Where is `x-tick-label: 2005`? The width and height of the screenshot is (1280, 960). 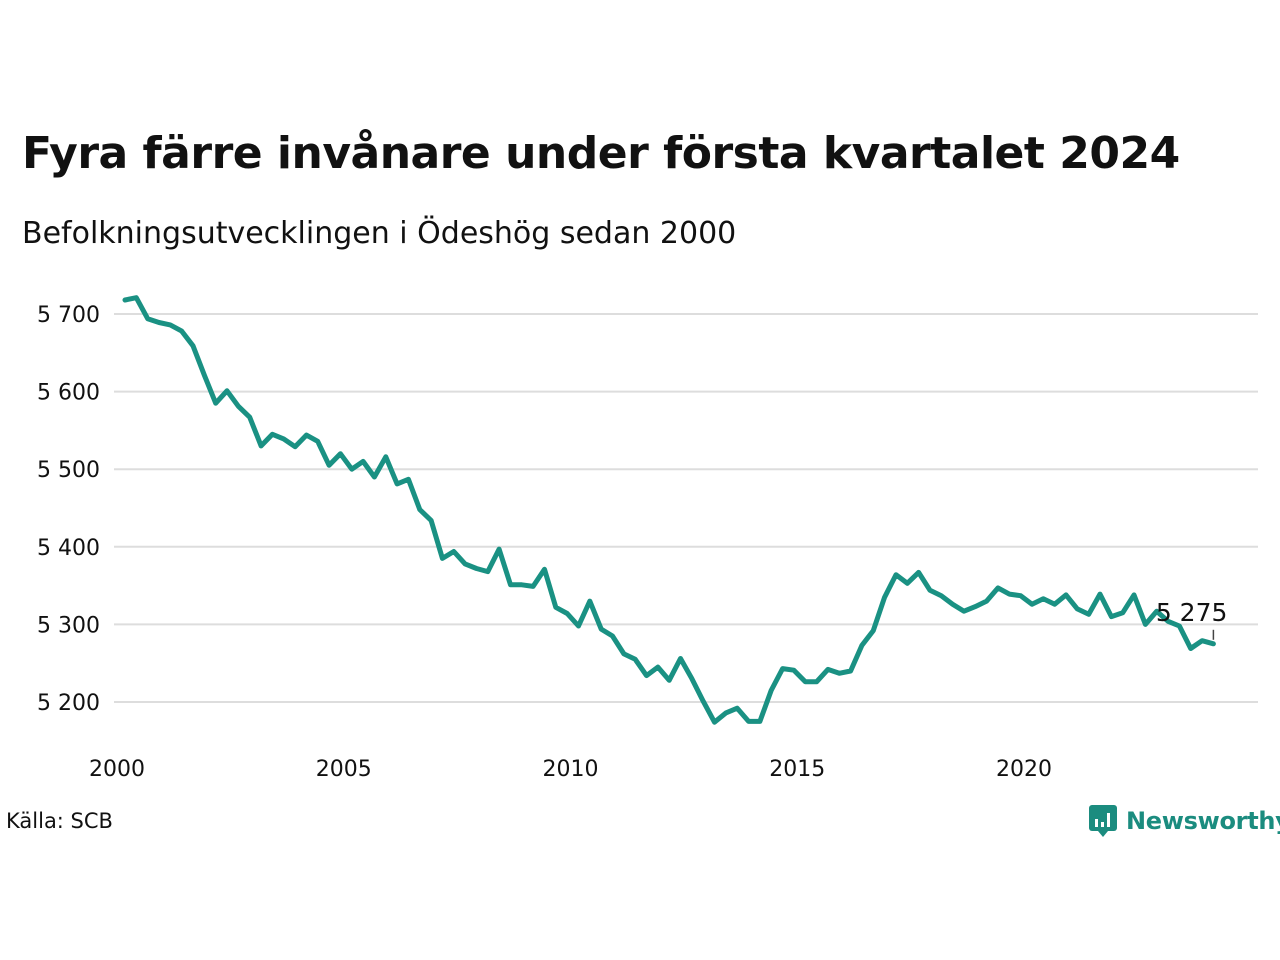
x-tick-label: 2005 is located at coordinates (344, 769).